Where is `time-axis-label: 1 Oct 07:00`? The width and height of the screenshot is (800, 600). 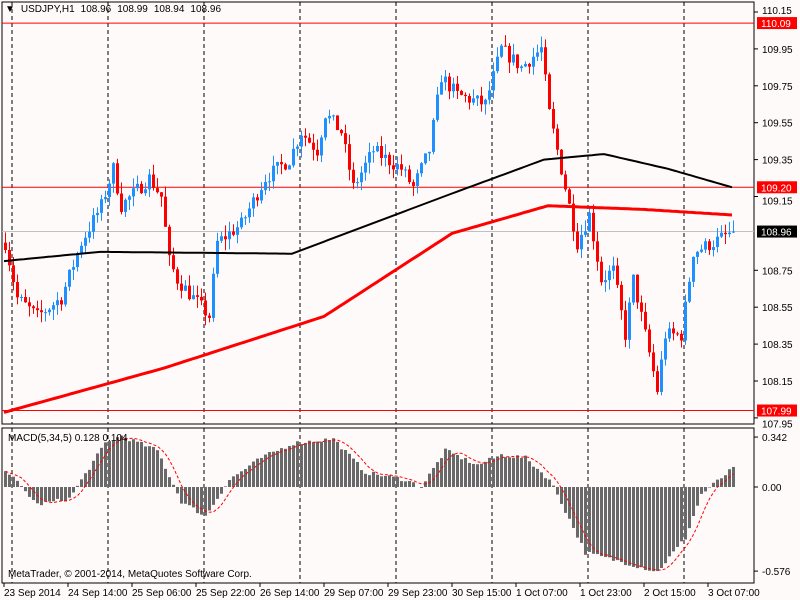
time-axis-label: 1 Oct 07:00 is located at coordinates (542, 593).